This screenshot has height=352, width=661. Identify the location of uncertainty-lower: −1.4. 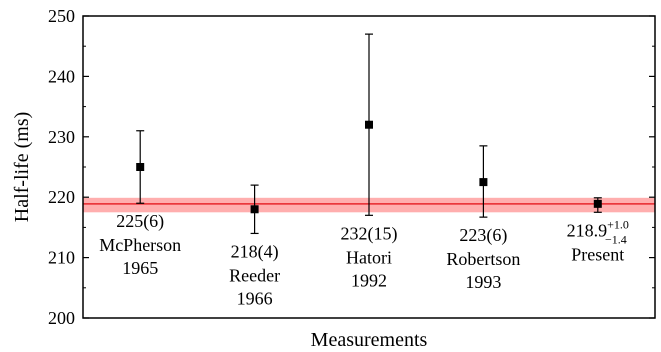
(616, 239).